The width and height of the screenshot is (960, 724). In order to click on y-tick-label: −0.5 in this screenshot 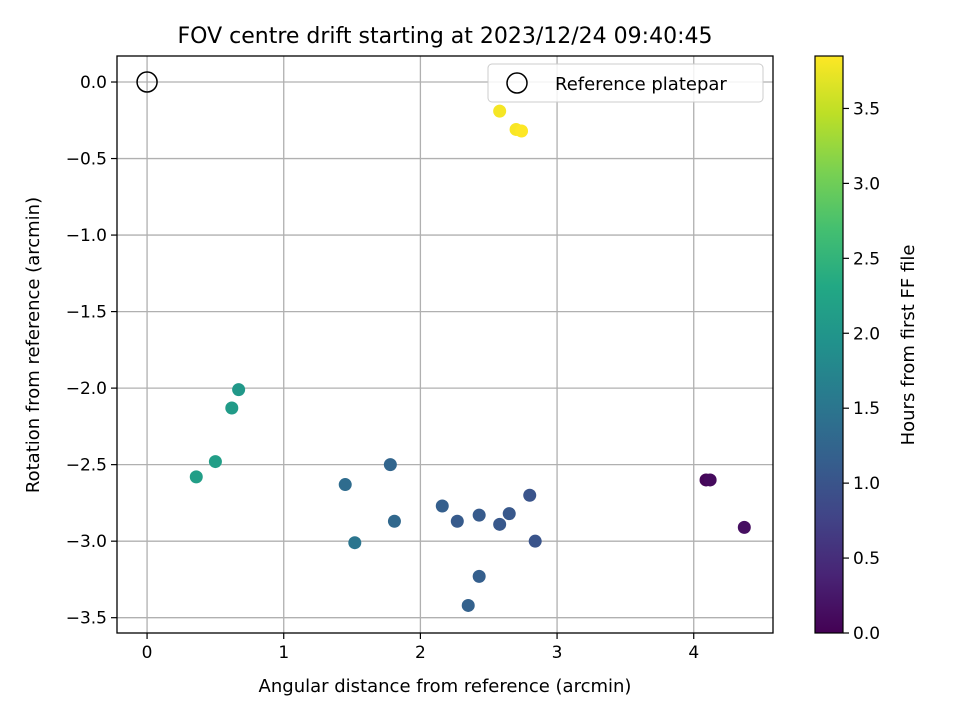, I will do `click(86, 160)`.